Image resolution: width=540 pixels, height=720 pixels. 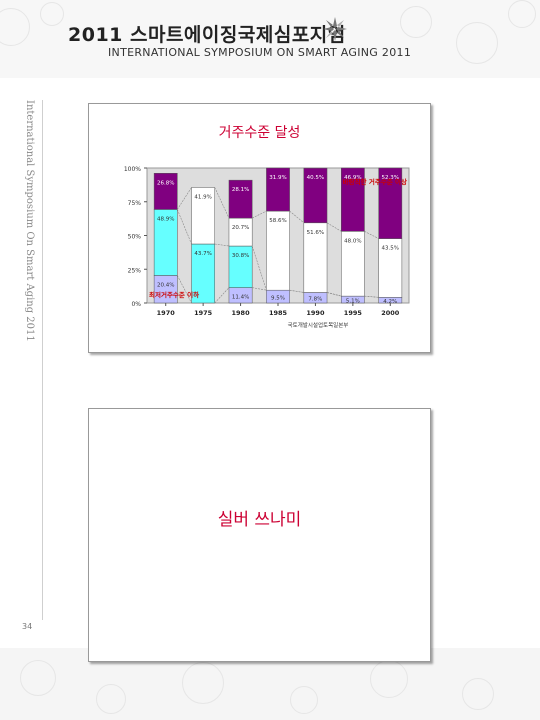 I want to click on side-divider, so click(x=42, y=360).